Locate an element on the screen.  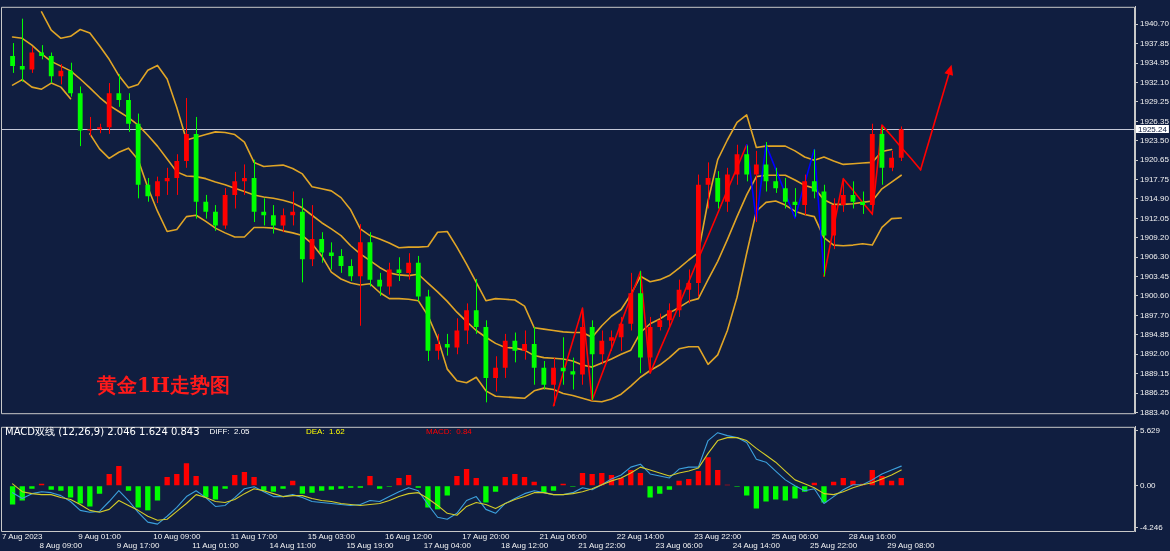
y-tick-label: 1923.50 is located at coordinates (1155, 140).